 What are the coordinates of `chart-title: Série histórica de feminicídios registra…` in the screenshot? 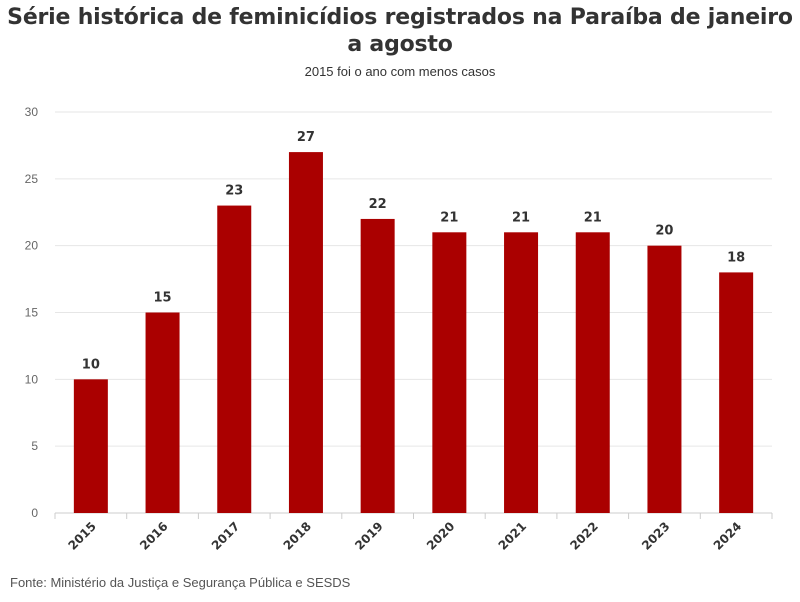 It's located at (400, 31).